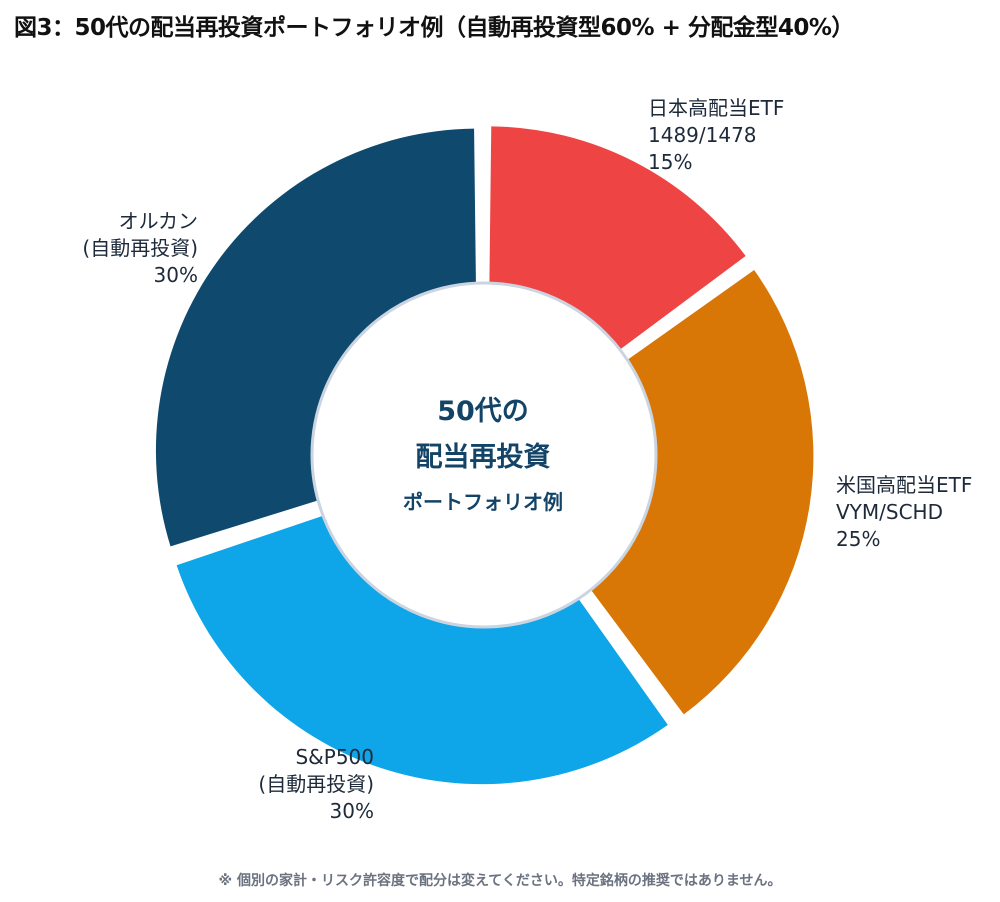 Image resolution: width=1000 pixels, height=902 pixels. I want to click on slice-sub: VYM/SCHD, so click(889, 512).